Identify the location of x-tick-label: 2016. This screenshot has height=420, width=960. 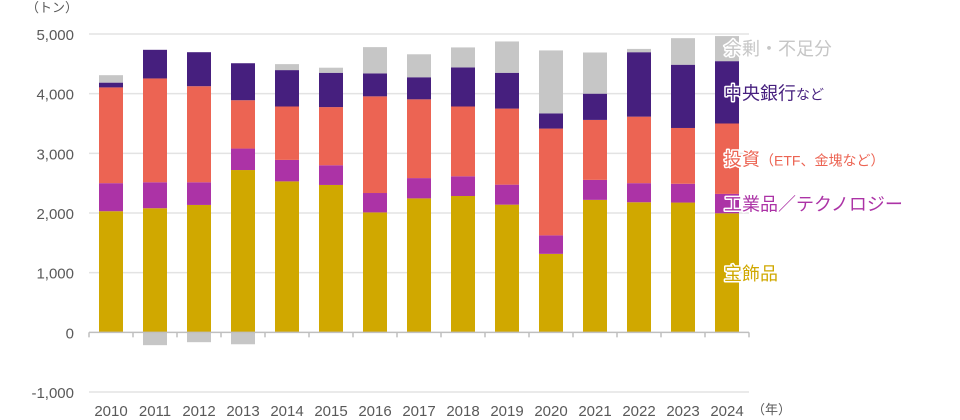
(374, 411).